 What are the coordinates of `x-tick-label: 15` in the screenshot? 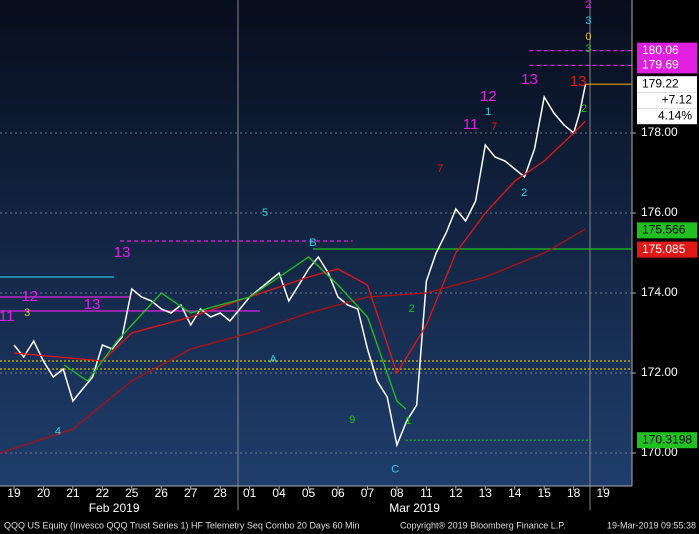 It's located at (545, 493).